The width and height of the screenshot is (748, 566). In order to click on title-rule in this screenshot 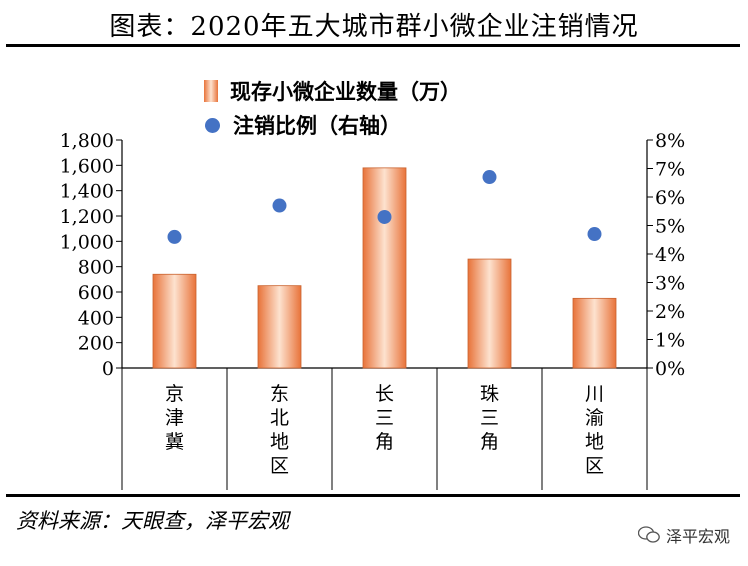, I will do `click(373, 45)`.